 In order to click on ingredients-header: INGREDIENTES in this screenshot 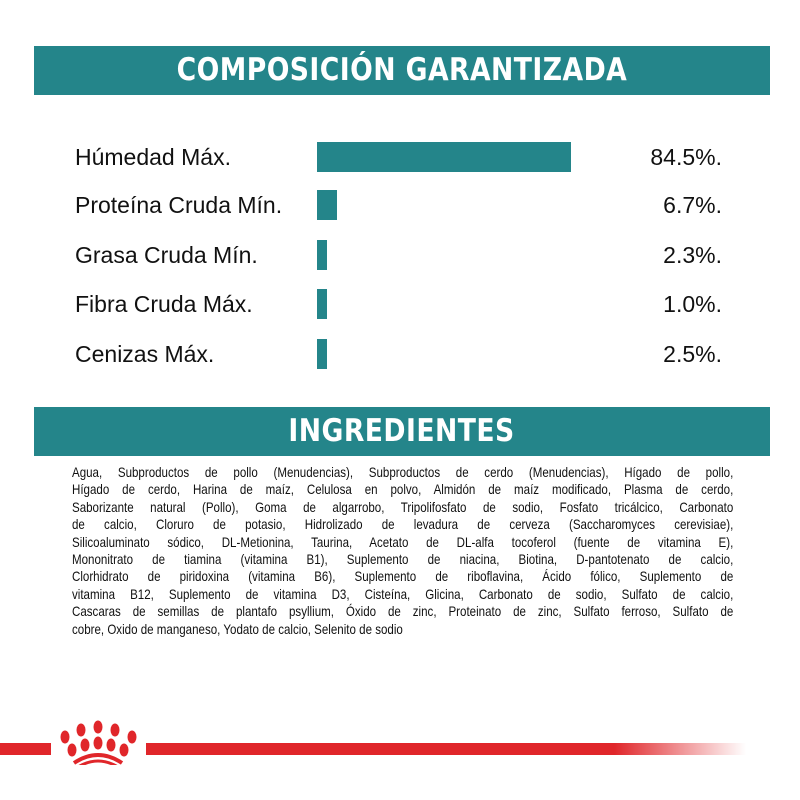, I will do `click(402, 431)`.